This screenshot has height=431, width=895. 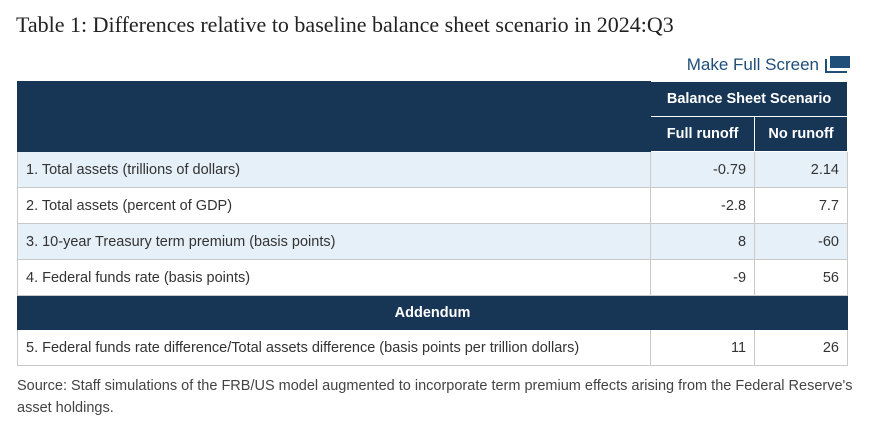 What do you see at coordinates (801, 134) in the screenshot?
I see `header-no-runoff: No runoff` at bounding box center [801, 134].